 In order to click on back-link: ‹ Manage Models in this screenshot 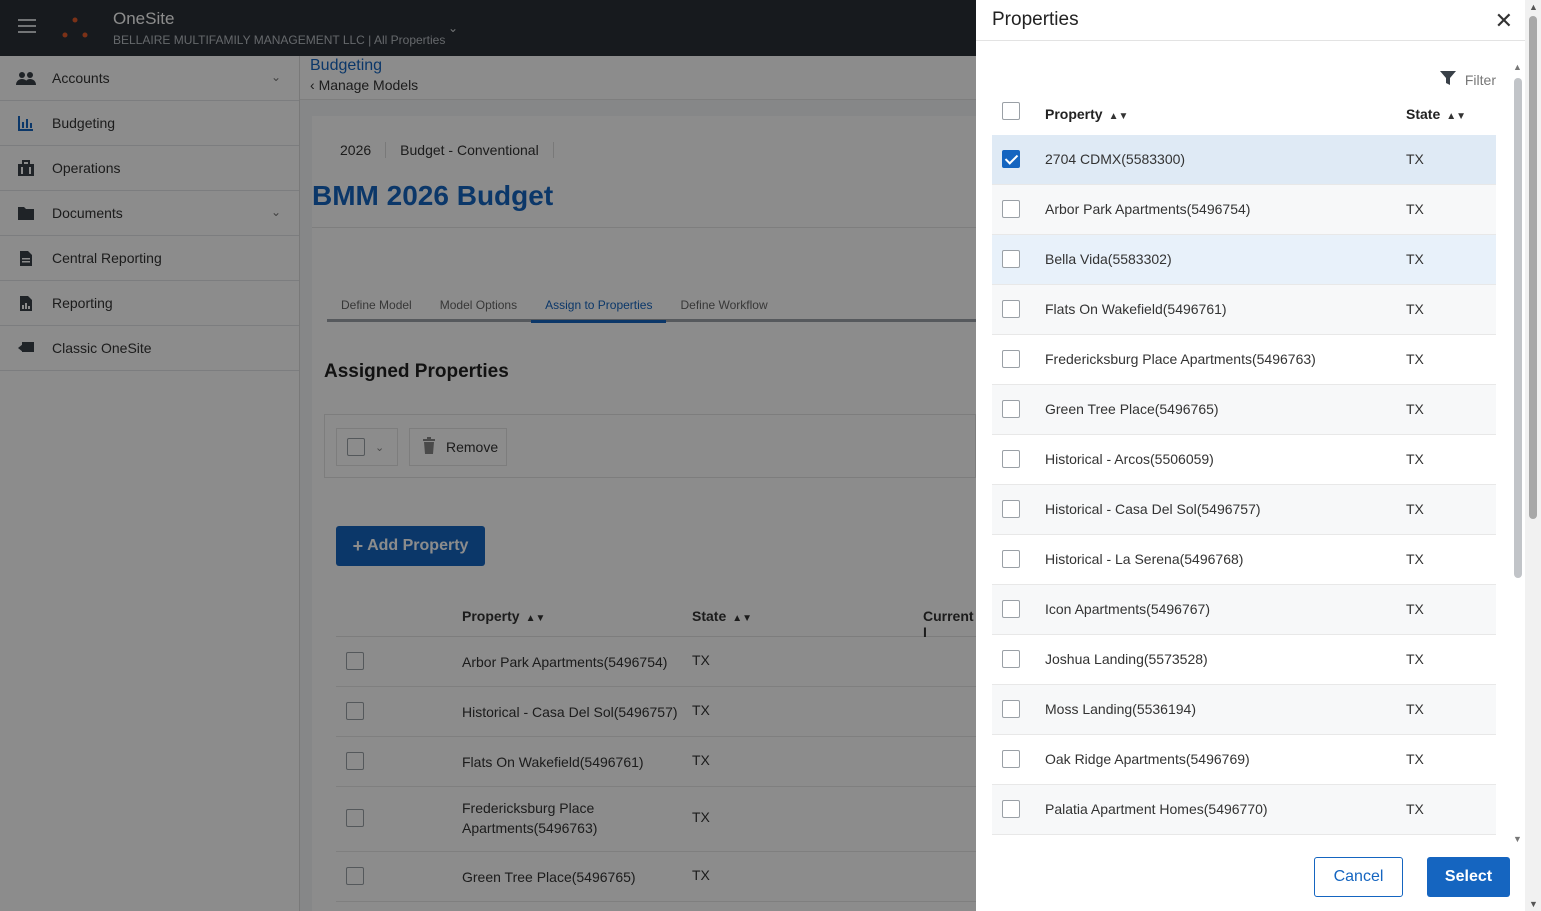, I will do `click(364, 85)`.